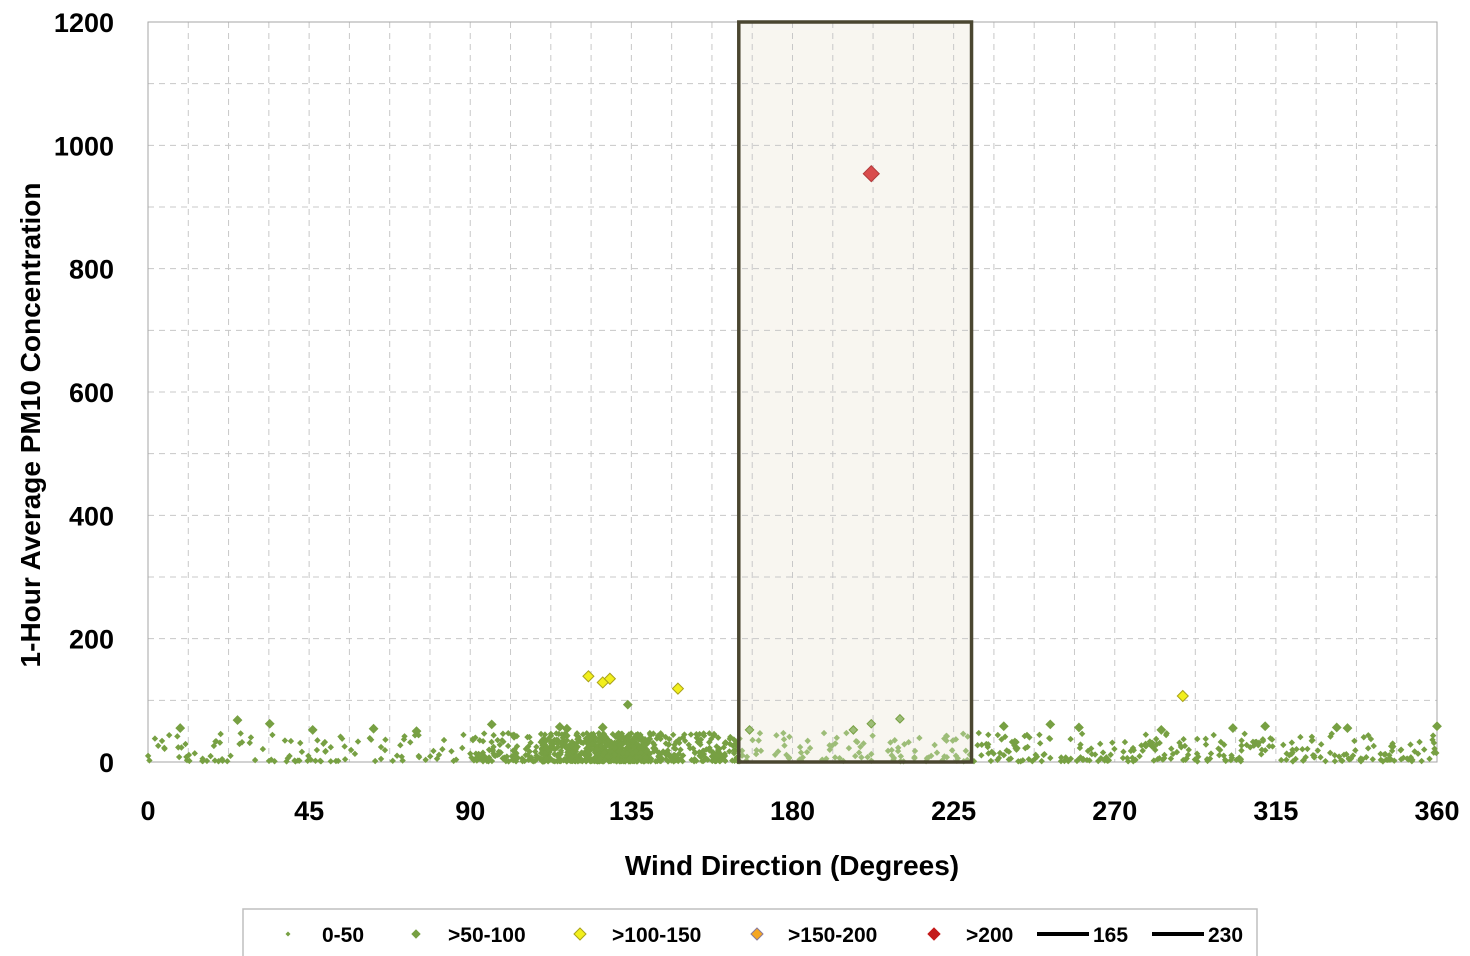  Describe the element at coordinates (84, 393) in the screenshot. I see `y-axis-ticks: 0 200 400 600 800 1000 1200` at that location.